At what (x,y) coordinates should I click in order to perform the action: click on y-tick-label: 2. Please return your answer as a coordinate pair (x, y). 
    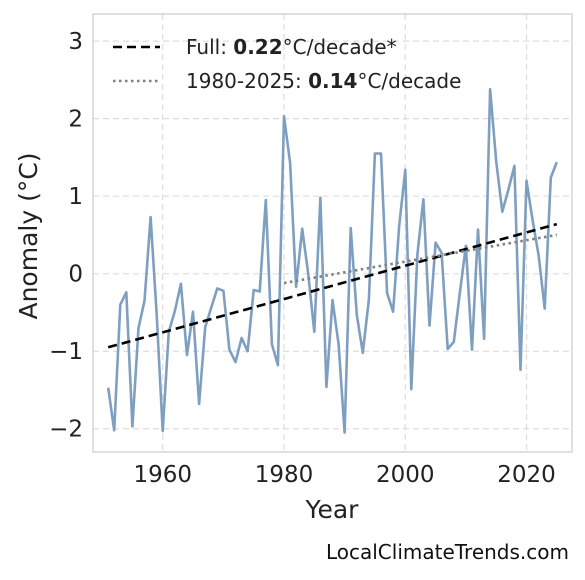
    Looking at the image, I should click on (75, 120).